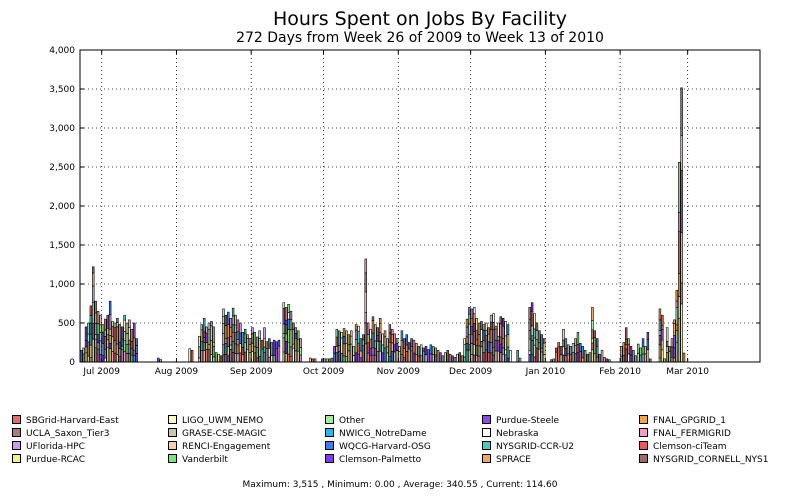 The image size is (800, 500). What do you see at coordinates (506, 460) in the screenshot?
I see `legend-item: SPRACE` at bounding box center [506, 460].